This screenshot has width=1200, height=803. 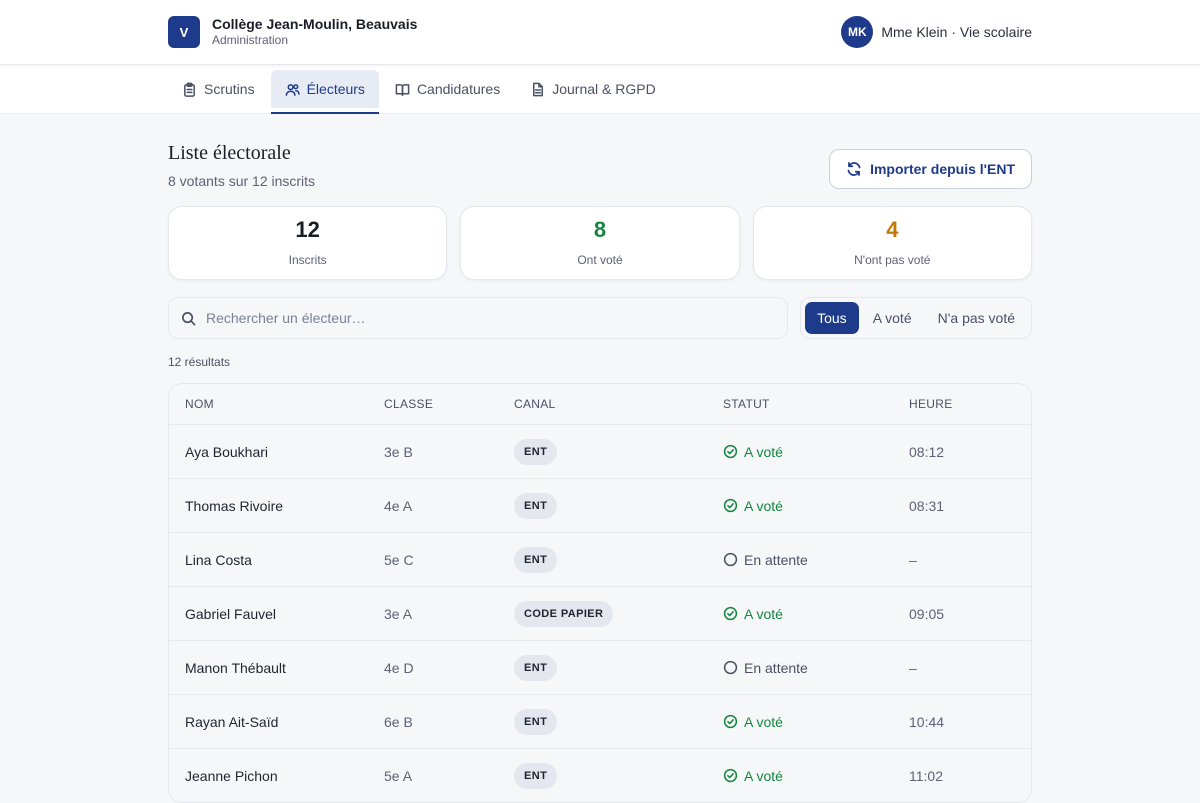 What do you see at coordinates (976, 318) in the screenshot?
I see `filter-pas-vote: N'a pas voté` at bounding box center [976, 318].